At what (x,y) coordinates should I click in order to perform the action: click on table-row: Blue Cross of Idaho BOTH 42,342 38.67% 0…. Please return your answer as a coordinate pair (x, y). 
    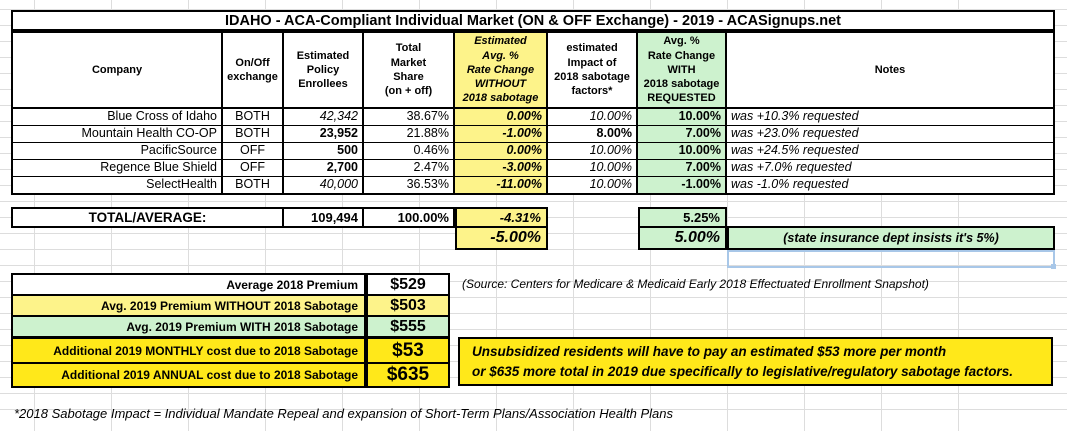
    Looking at the image, I should click on (533, 117).